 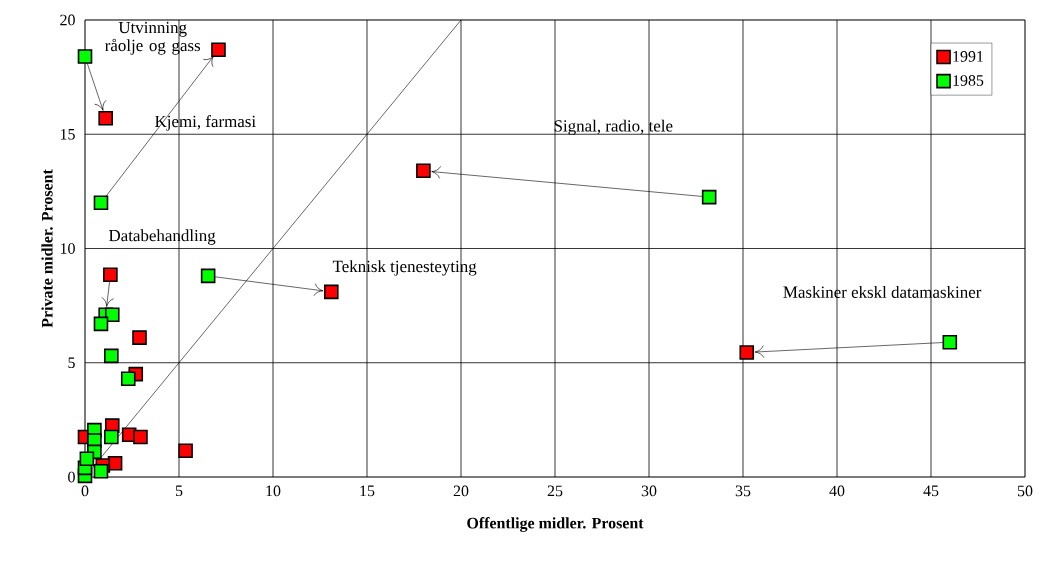 I want to click on x-tick-label: 50, so click(x=1025, y=491).